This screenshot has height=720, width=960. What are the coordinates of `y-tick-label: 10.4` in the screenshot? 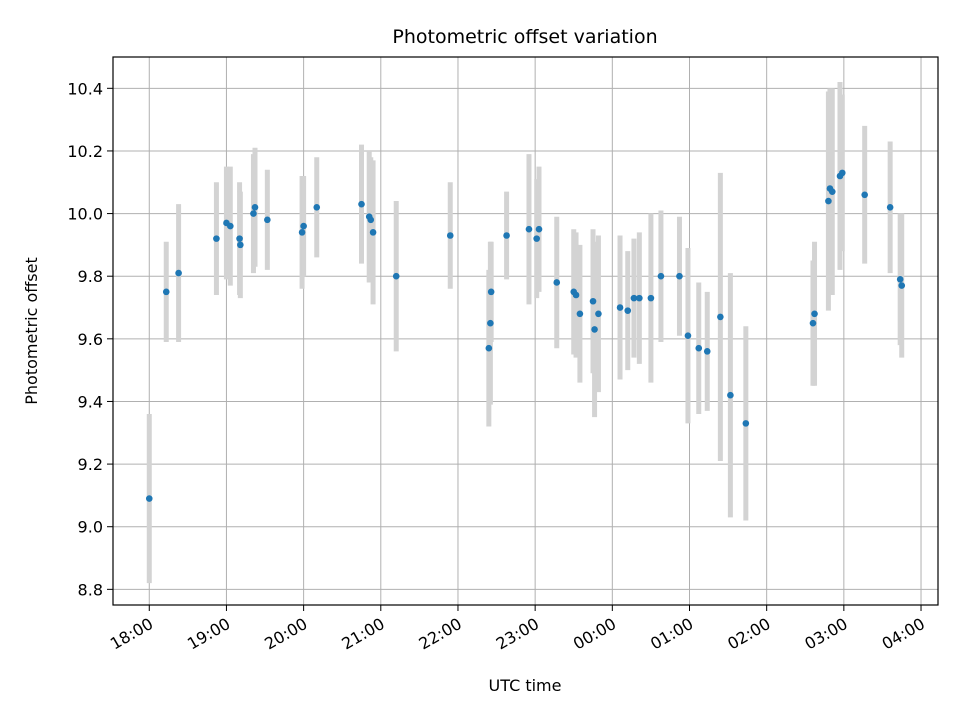 It's located at (85, 88).